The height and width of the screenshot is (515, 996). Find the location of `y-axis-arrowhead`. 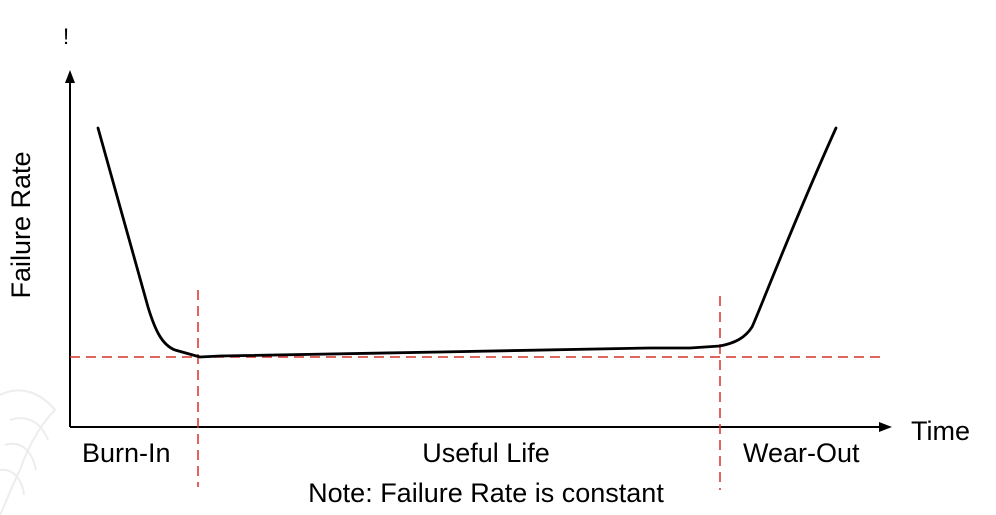

y-axis-arrowhead is located at coordinates (70, 76).